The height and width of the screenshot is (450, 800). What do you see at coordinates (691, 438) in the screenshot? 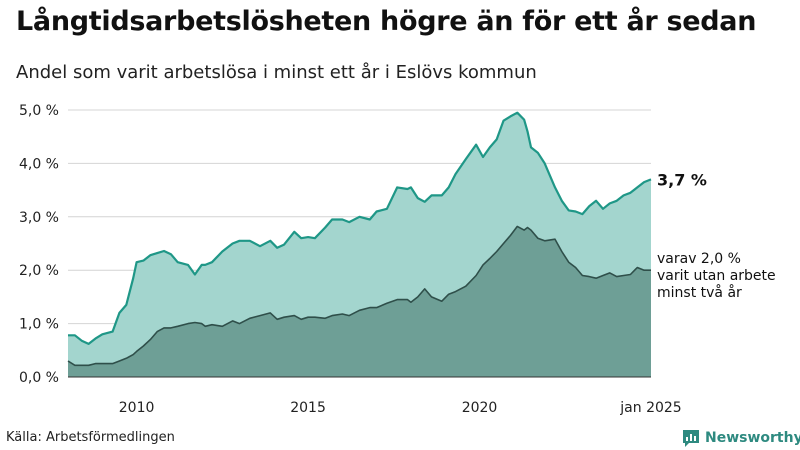
I see `chart-bubble-icon` at bounding box center [691, 438].